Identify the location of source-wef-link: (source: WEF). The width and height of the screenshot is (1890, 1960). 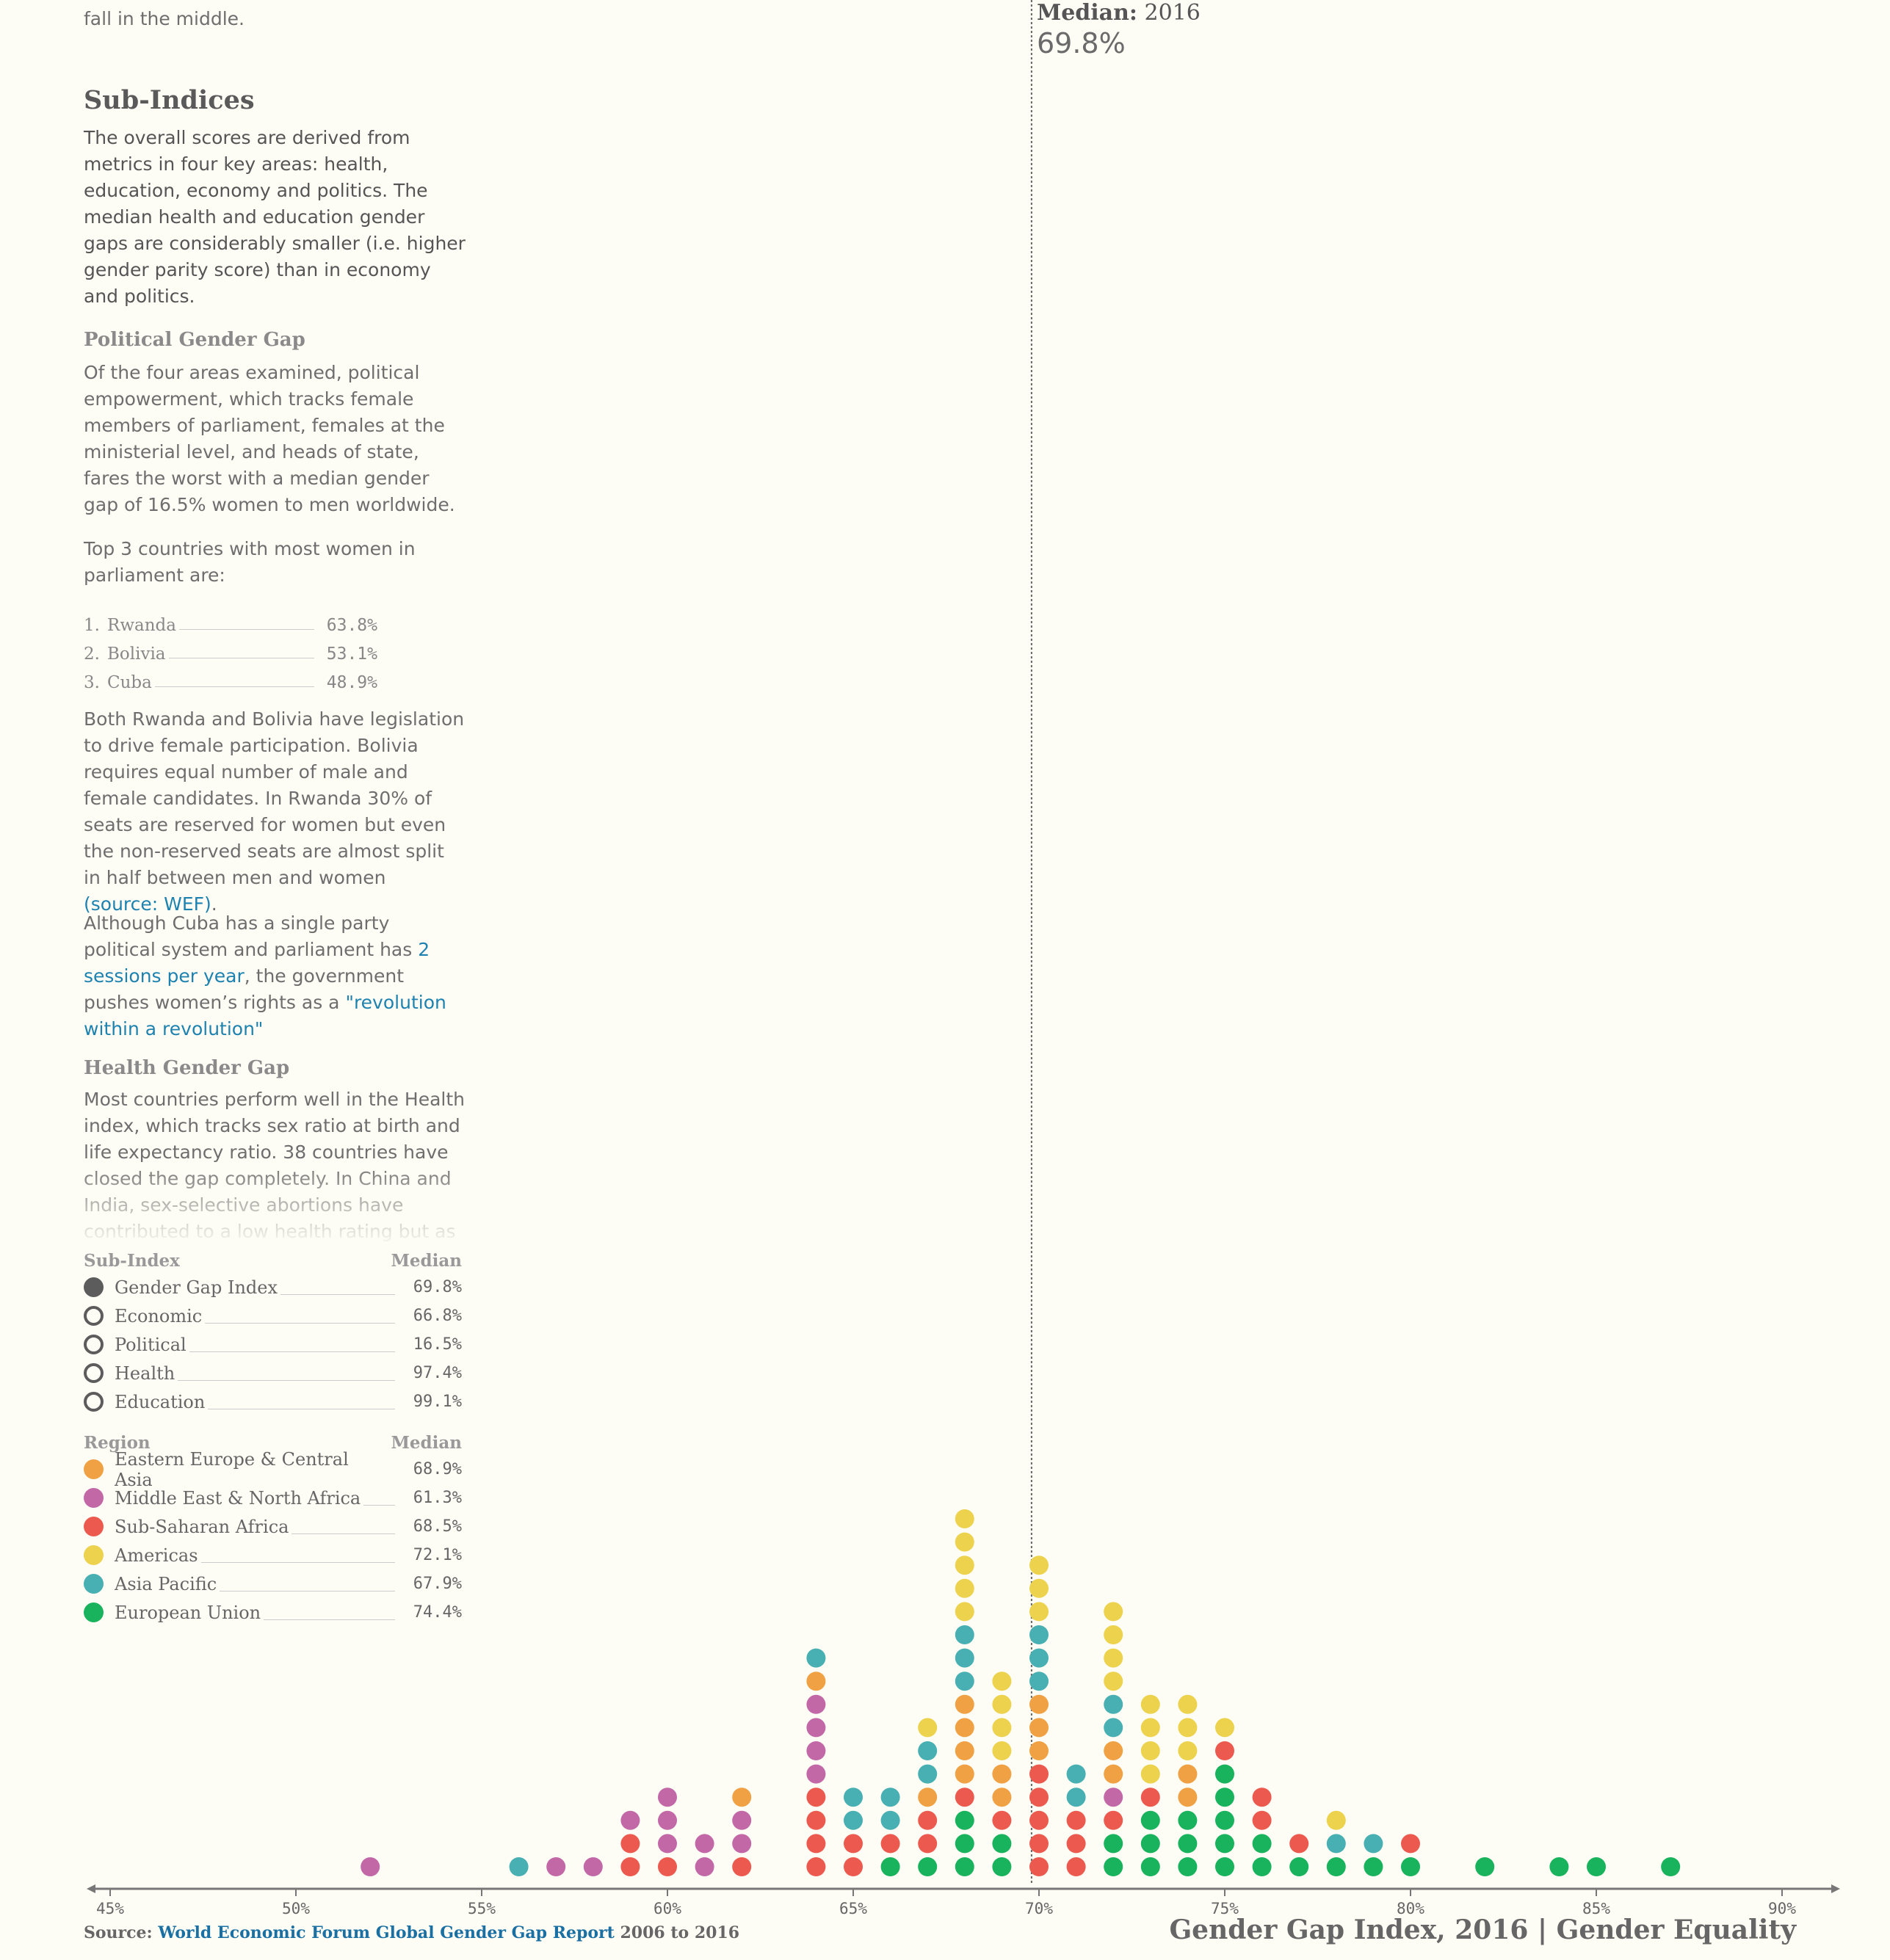
(147, 904).